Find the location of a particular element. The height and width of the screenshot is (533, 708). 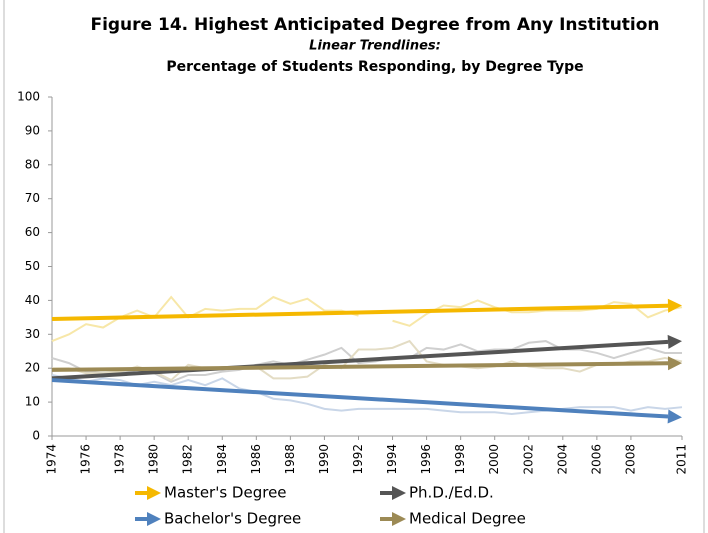

x-tick-label: 2004 is located at coordinates (562, 459).